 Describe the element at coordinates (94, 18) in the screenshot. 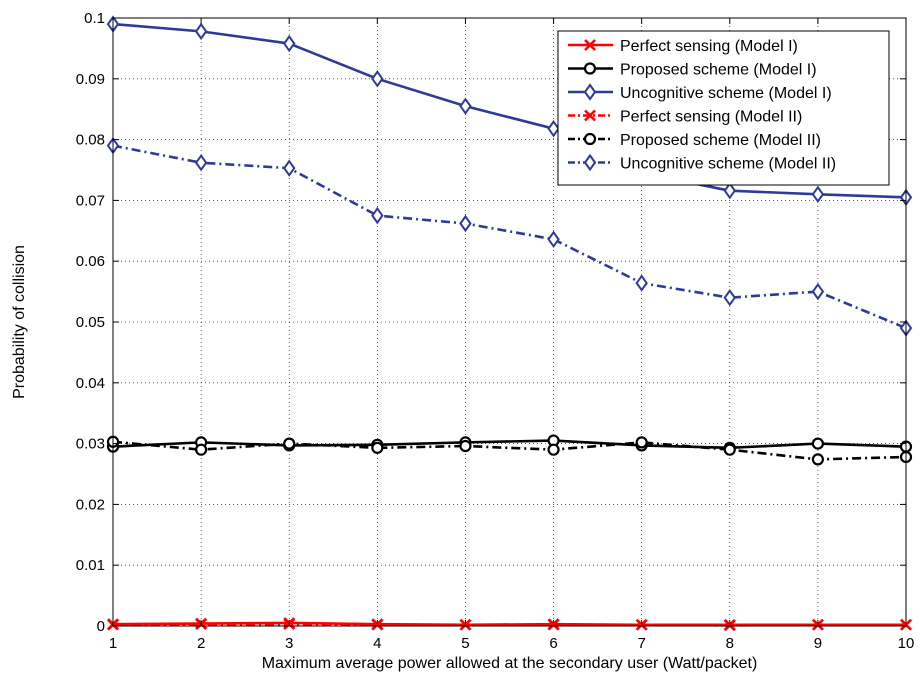

I see `y-tick-label: 0.1` at that location.